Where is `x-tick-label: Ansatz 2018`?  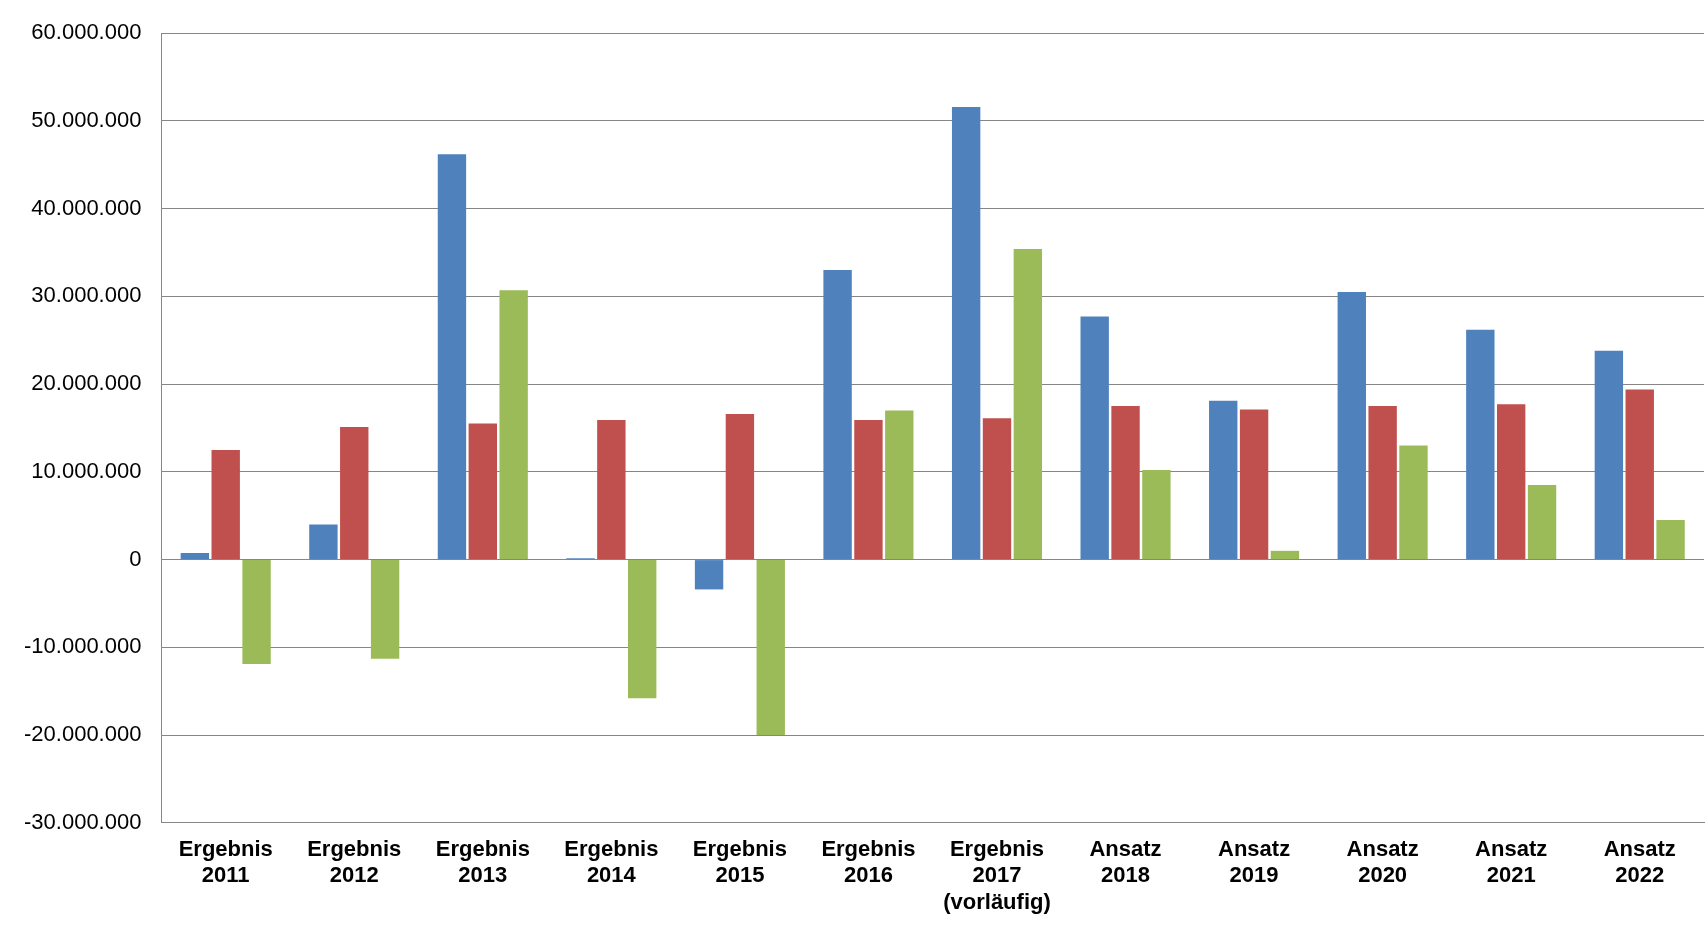 x-tick-label: Ansatz 2018 is located at coordinates (1125, 862).